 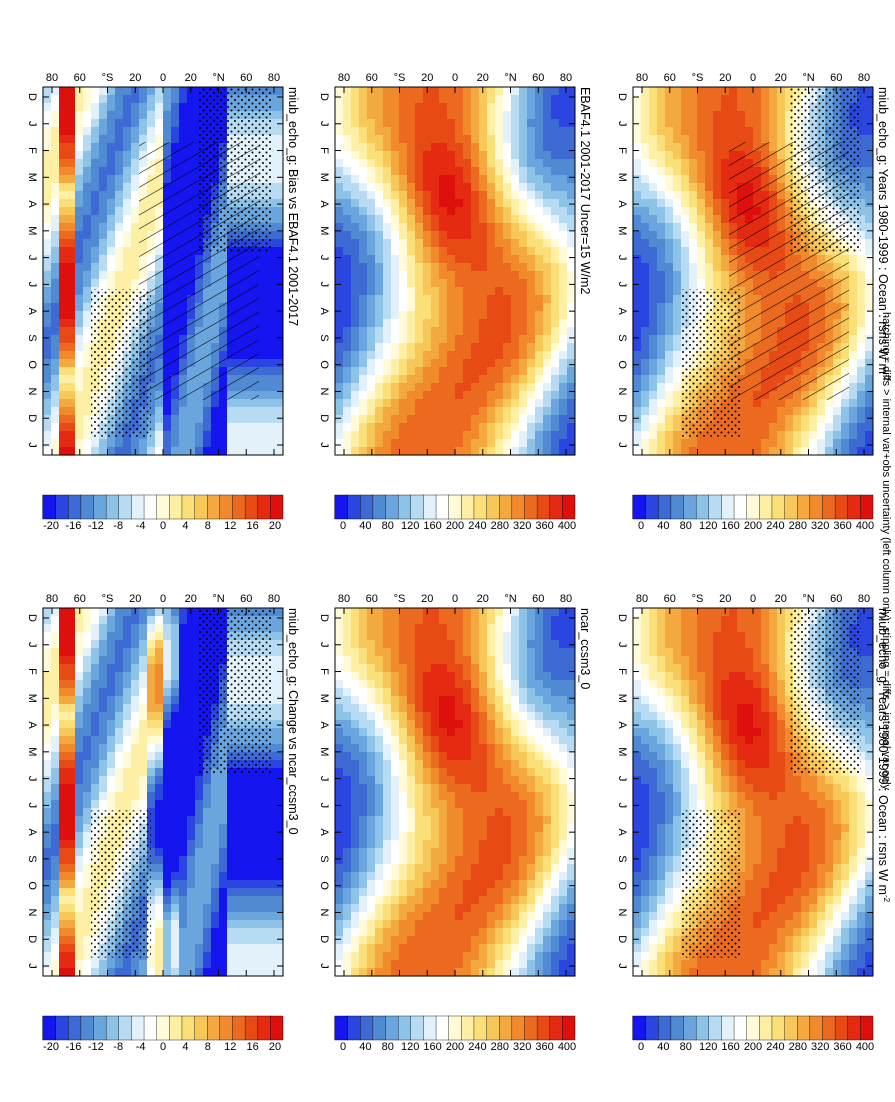 What do you see at coordinates (622, 97) in the screenshot?
I see `x-tick-label: D` at bounding box center [622, 97].